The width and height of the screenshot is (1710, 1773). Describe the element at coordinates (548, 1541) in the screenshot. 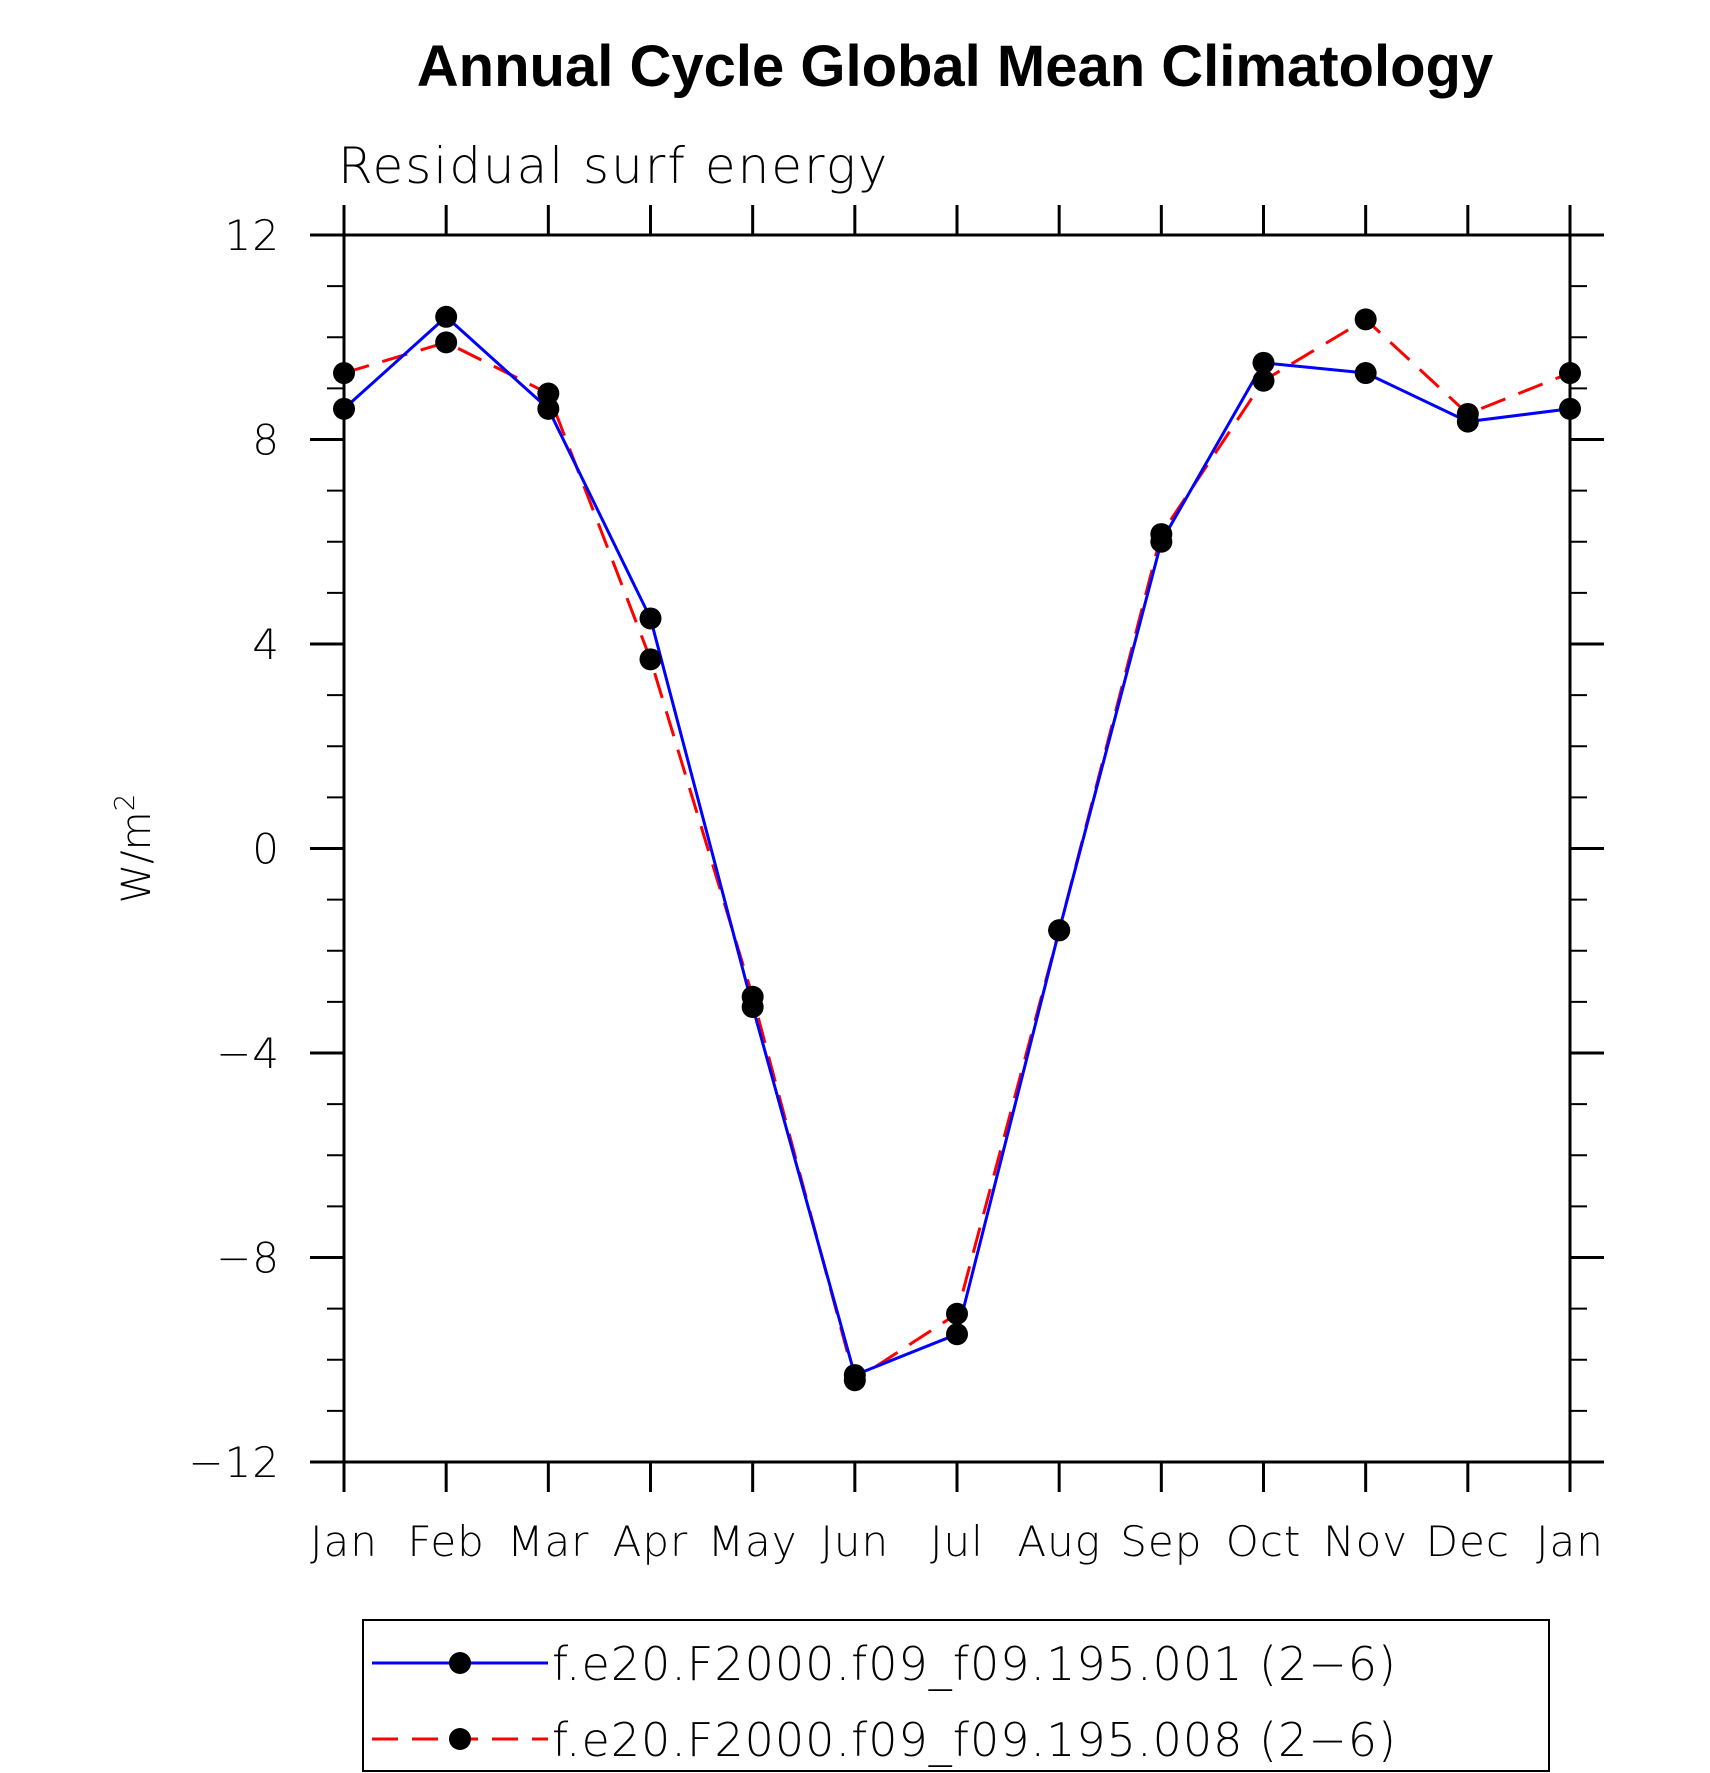

I see `x-tick-label: Mar` at that location.